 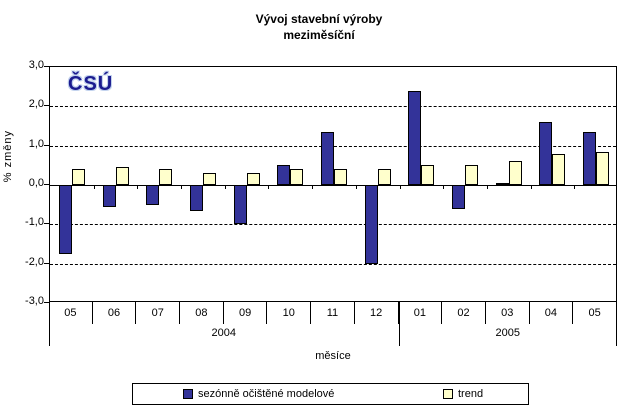 I want to click on year-cell-2004: 2004, so click(x=223, y=333).